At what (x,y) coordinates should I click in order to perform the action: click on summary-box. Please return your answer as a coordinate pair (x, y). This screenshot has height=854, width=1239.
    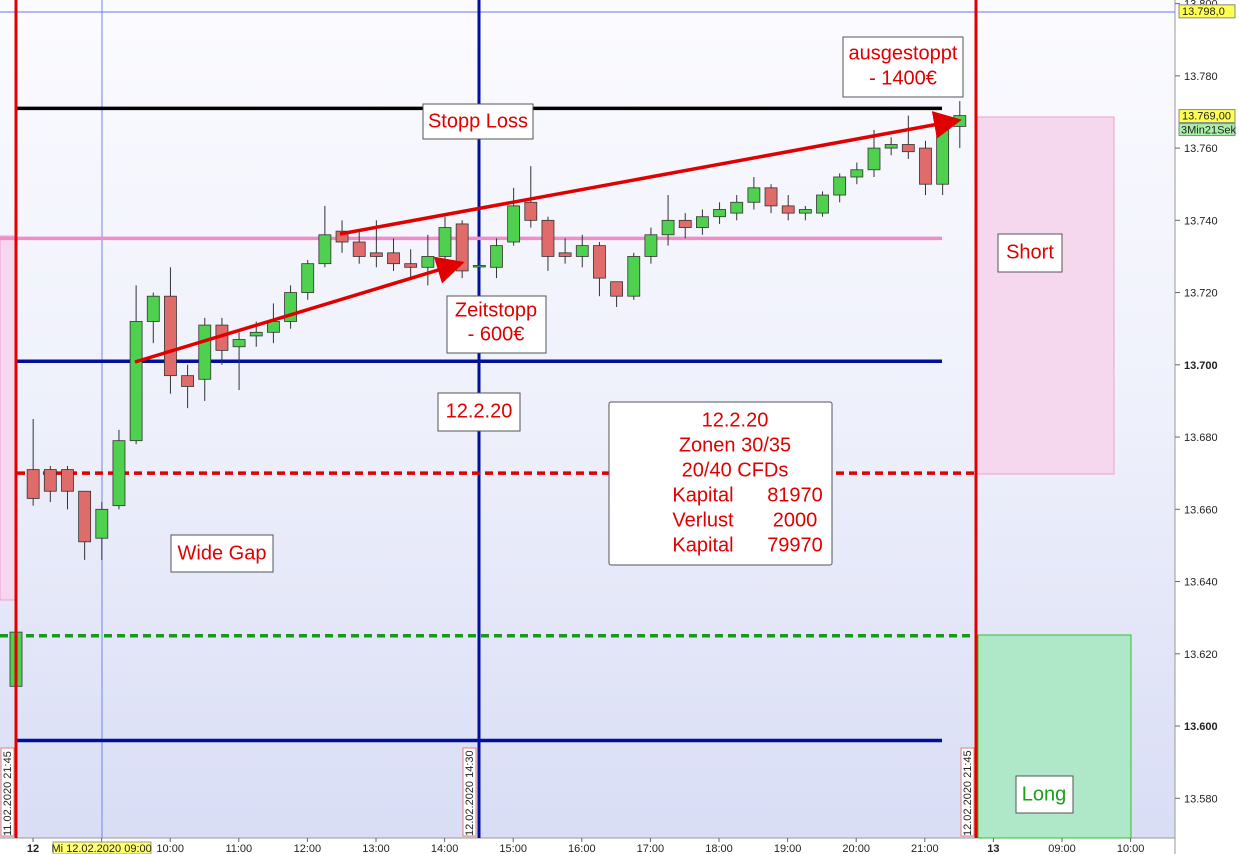
    Looking at the image, I should click on (720, 483).